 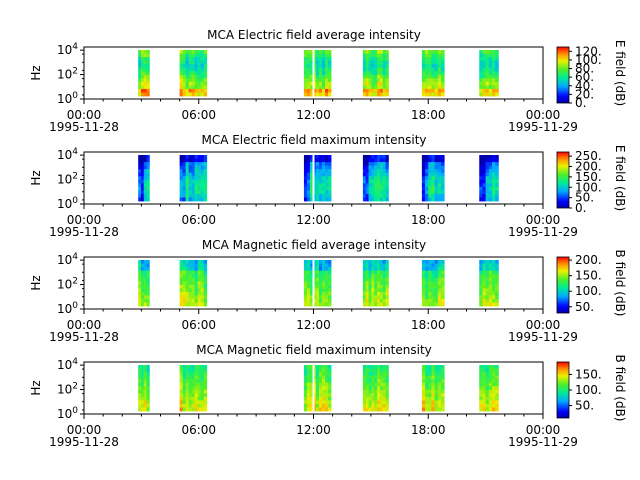 I want to click on panel-title: MCA Electric field maximum intensity, so click(x=313, y=140).